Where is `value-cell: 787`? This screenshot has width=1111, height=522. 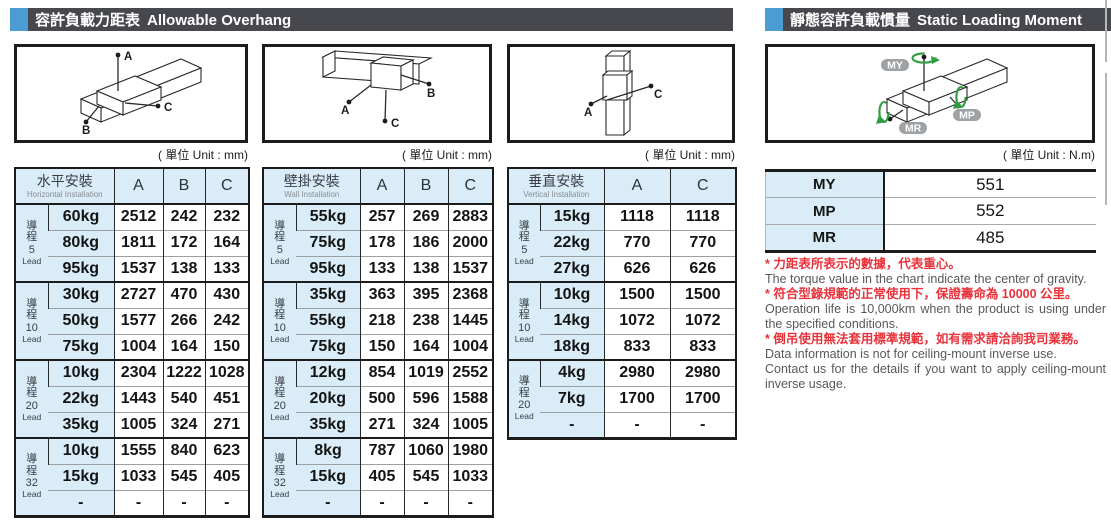 value-cell: 787 is located at coordinates (381, 450).